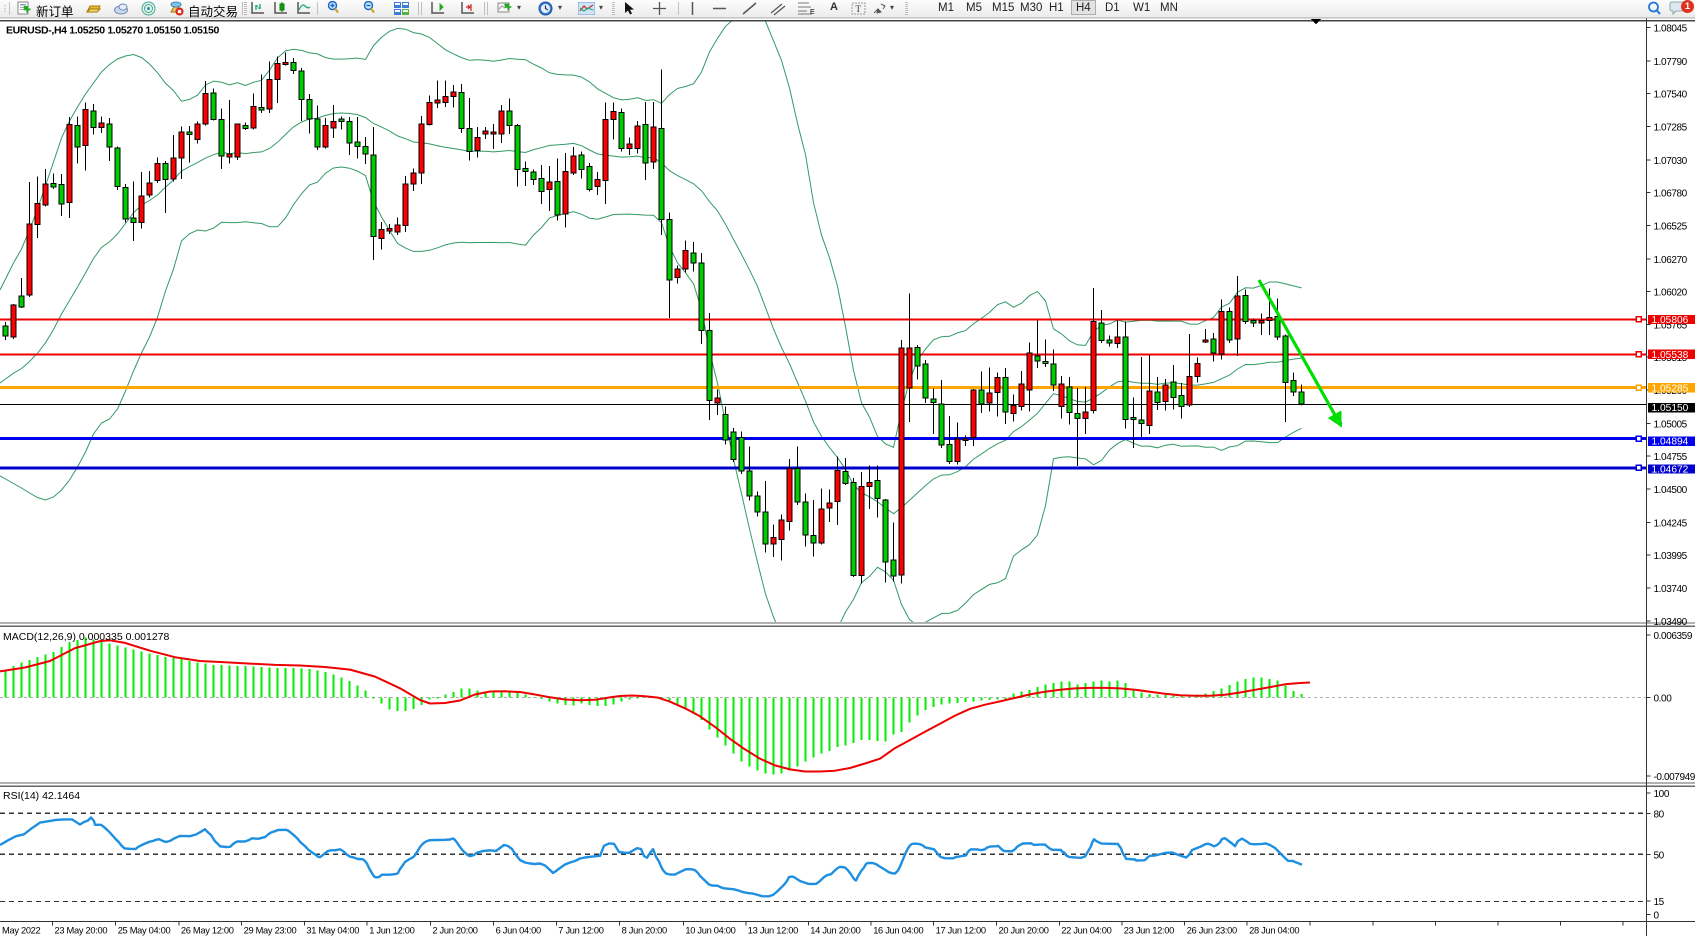 This screenshot has width=1695, height=936. What do you see at coordinates (1024, 931) in the screenshot?
I see `svg-text: 20 Jun 20:00` at bounding box center [1024, 931].